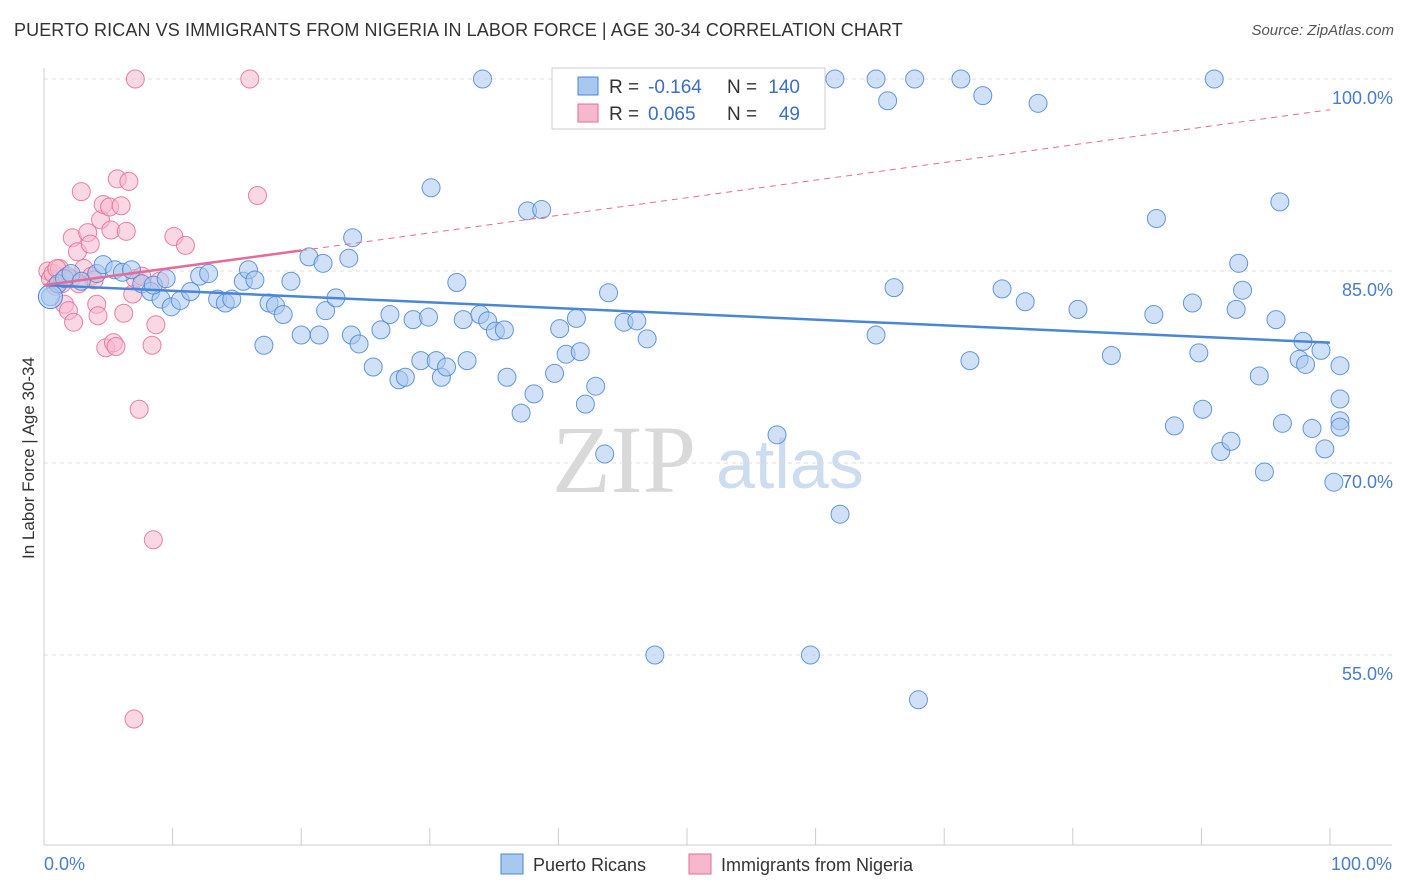 The width and height of the screenshot is (1406, 892). Describe the element at coordinates (751, 836) in the screenshot. I see `x-axis-ticks` at that location.